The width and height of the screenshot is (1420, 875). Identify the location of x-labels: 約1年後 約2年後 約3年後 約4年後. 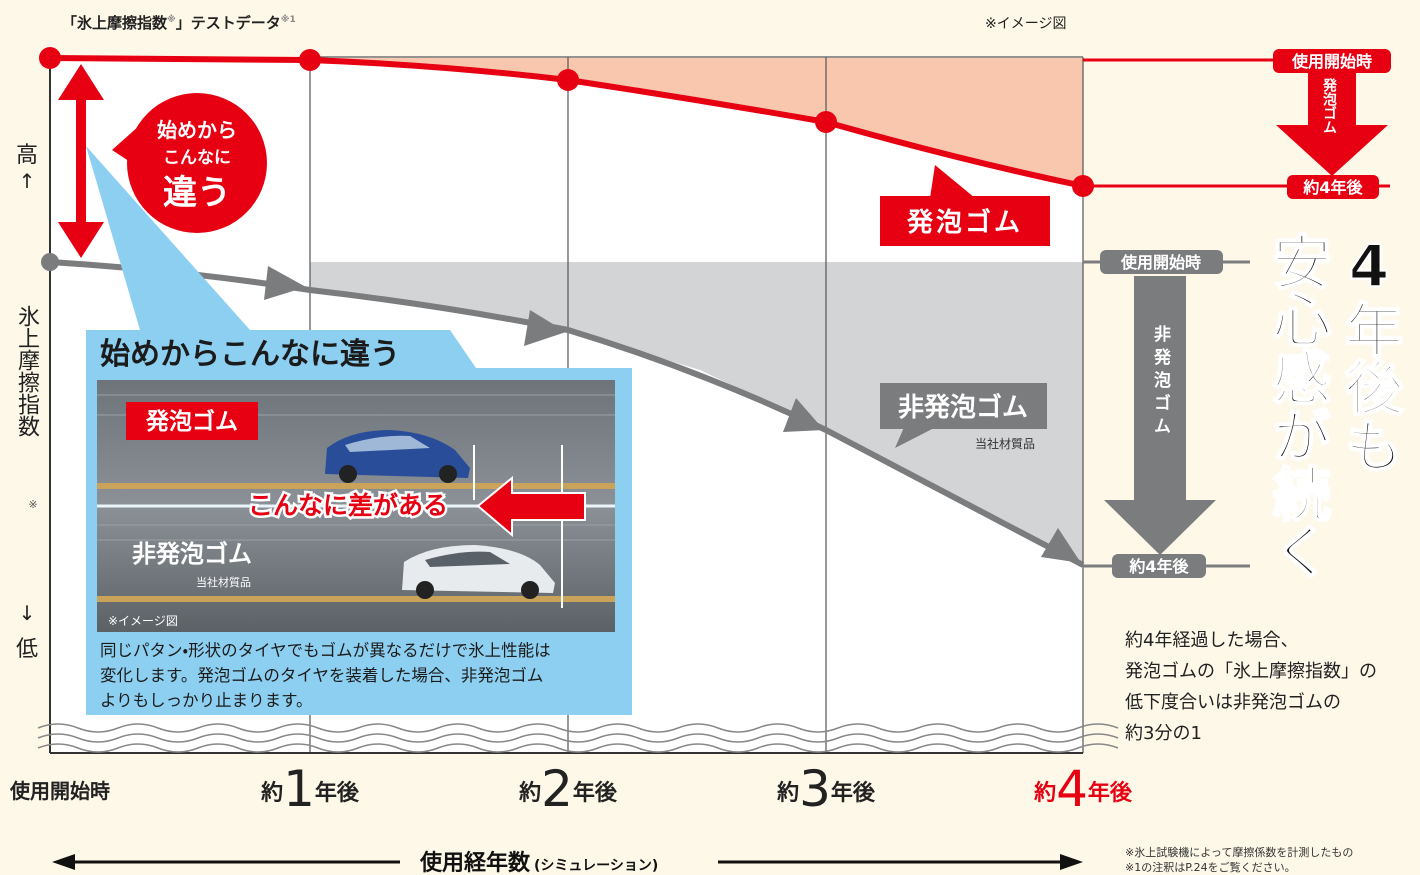
(696, 789).